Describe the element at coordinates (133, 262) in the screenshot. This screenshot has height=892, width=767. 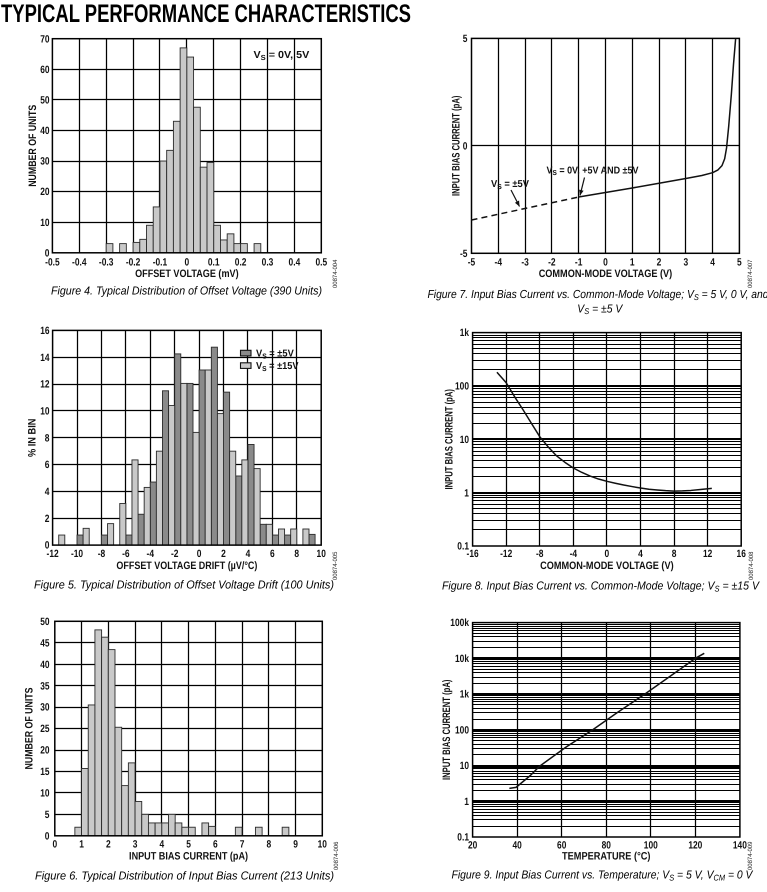
I see `svg-text: -0.2` at that location.